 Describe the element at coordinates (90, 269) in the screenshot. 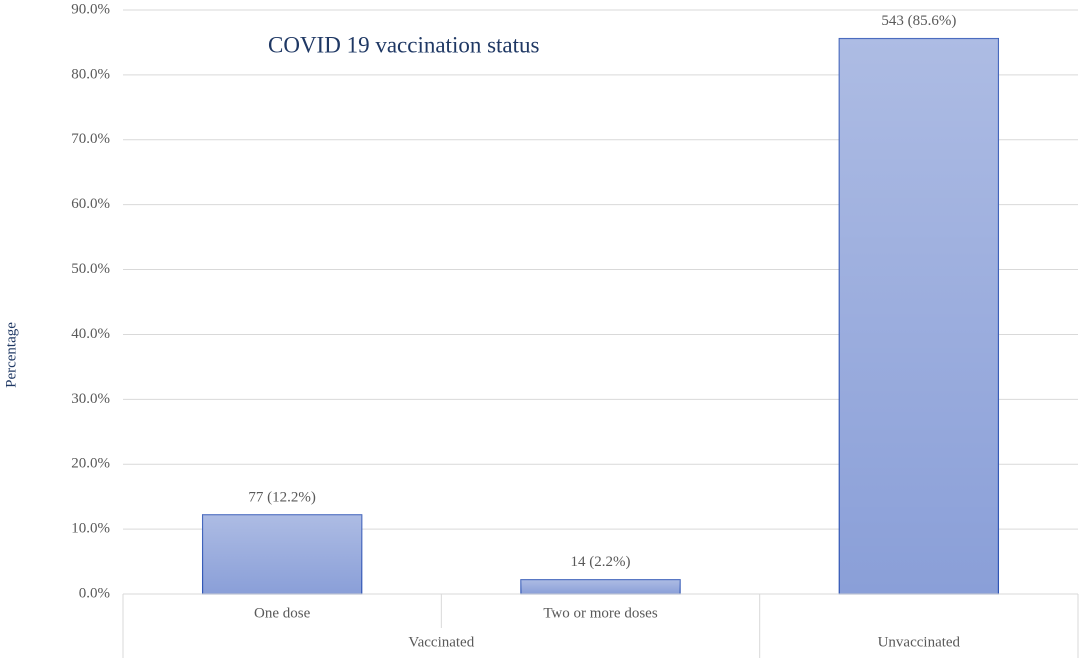

I see `y-tick-label: 50.0%` at that location.